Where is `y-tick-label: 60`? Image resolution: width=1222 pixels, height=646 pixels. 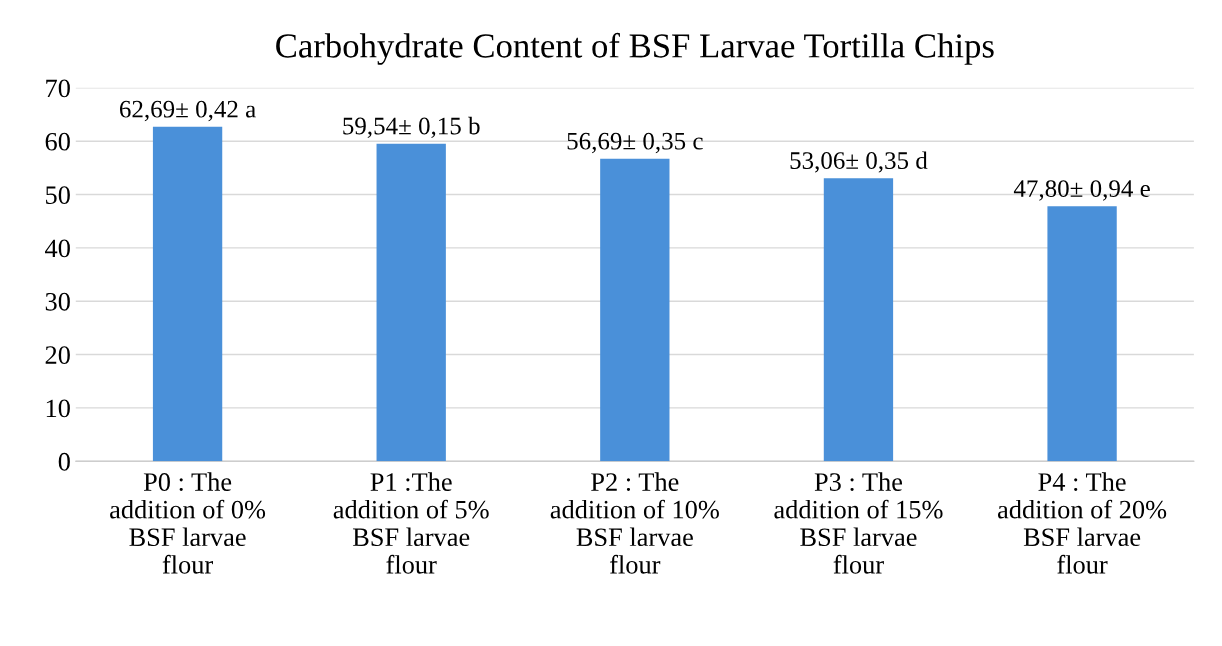
y-tick-label: 60 is located at coordinates (57, 141).